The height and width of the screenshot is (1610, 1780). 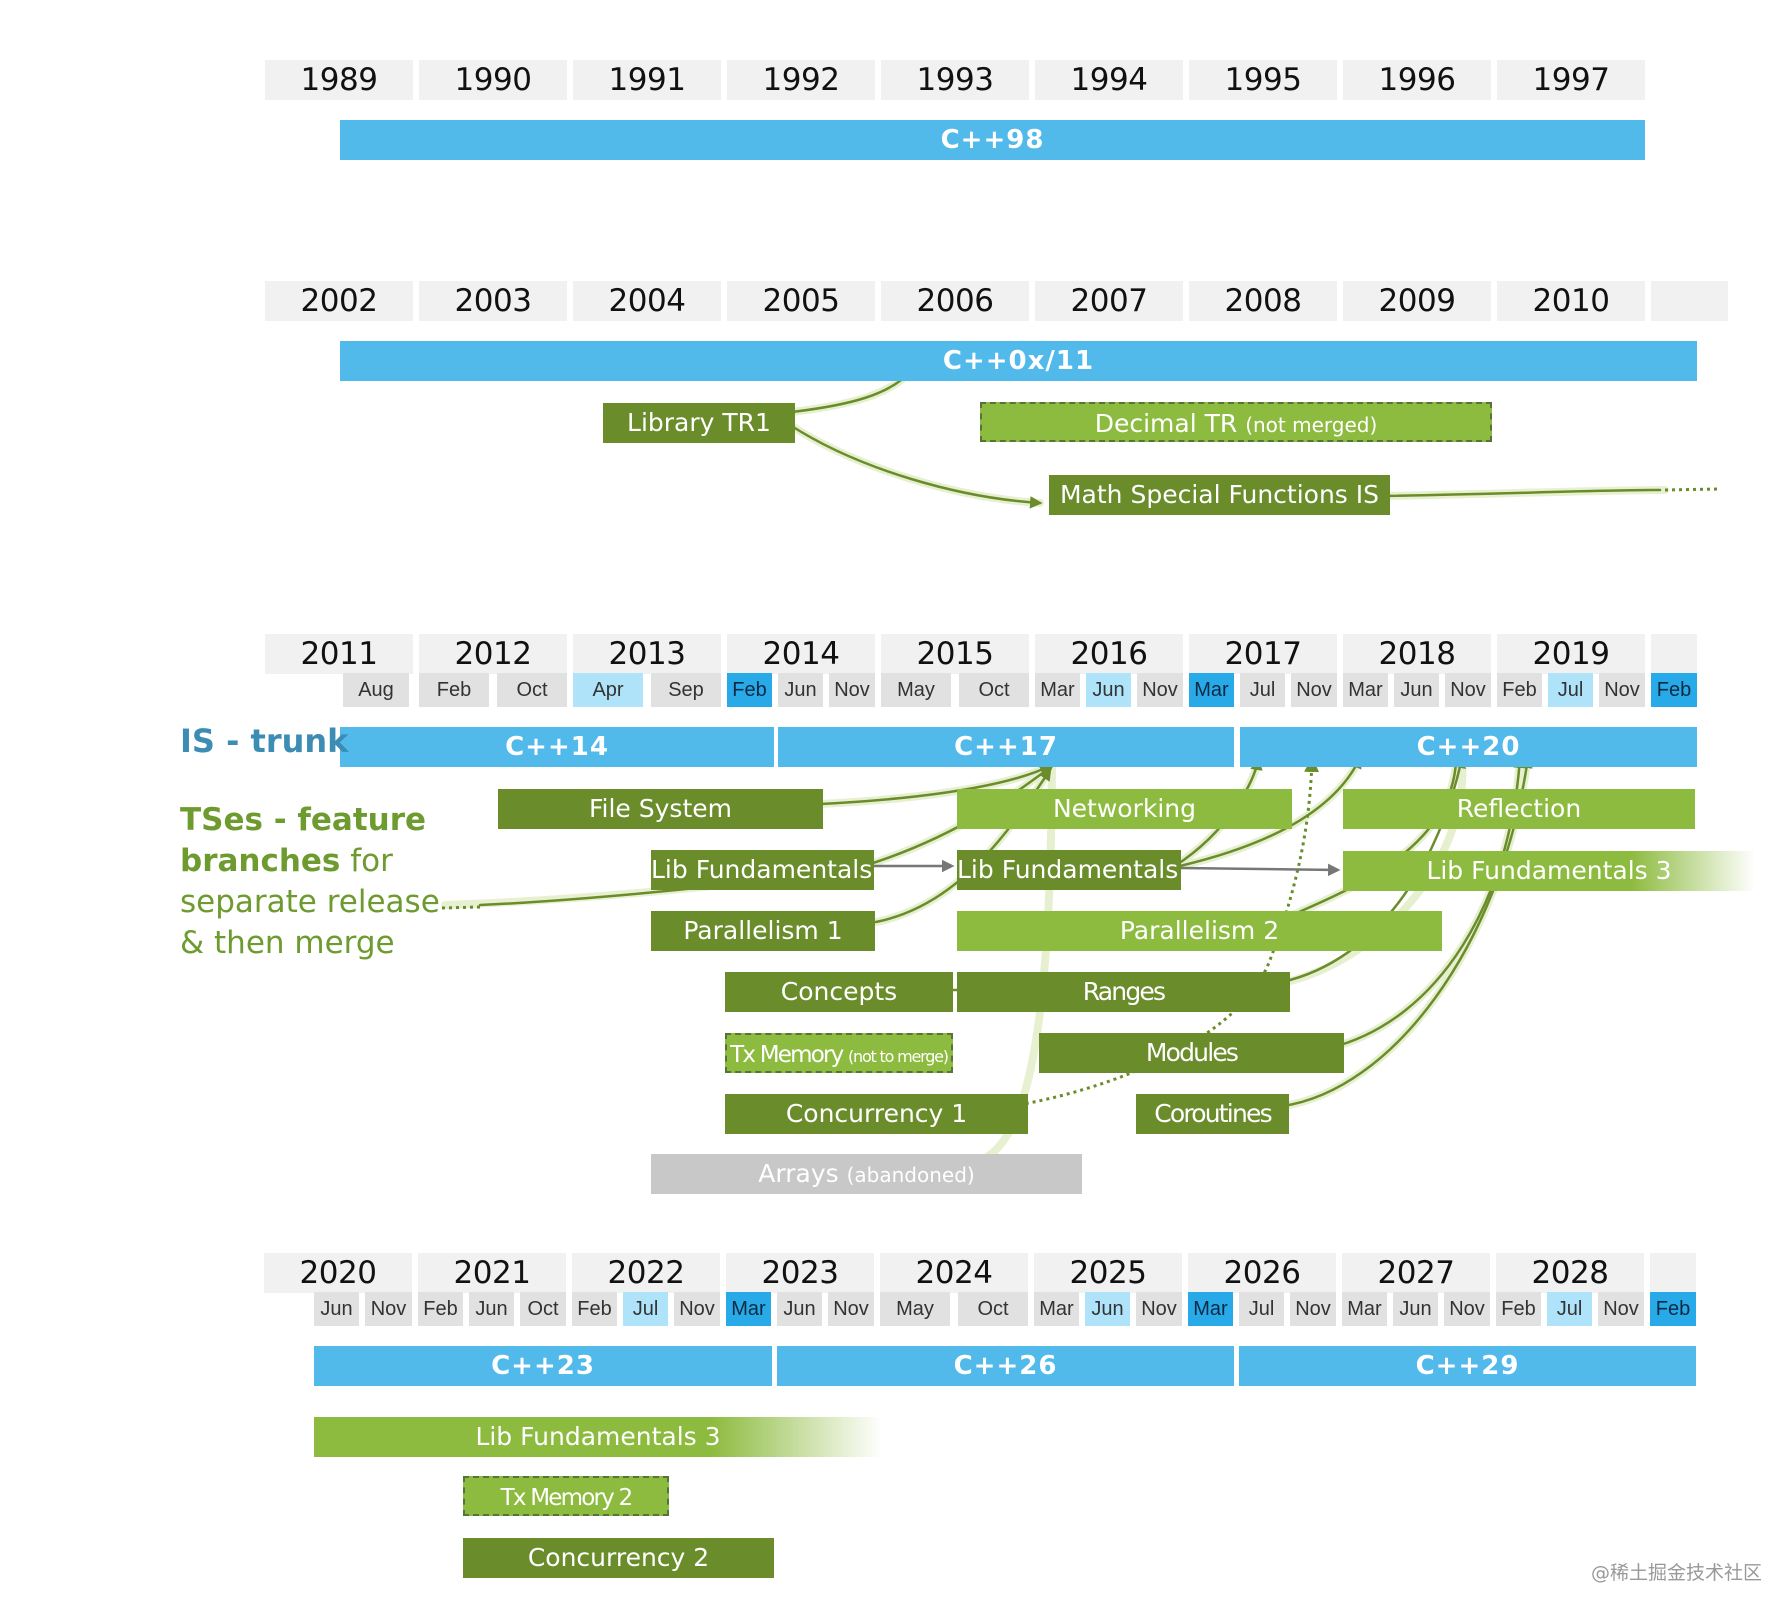 What do you see at coordinates (1263, 301) in the screenshot?
I see `year-cell: 2008` at bounding box center [1263, 301].